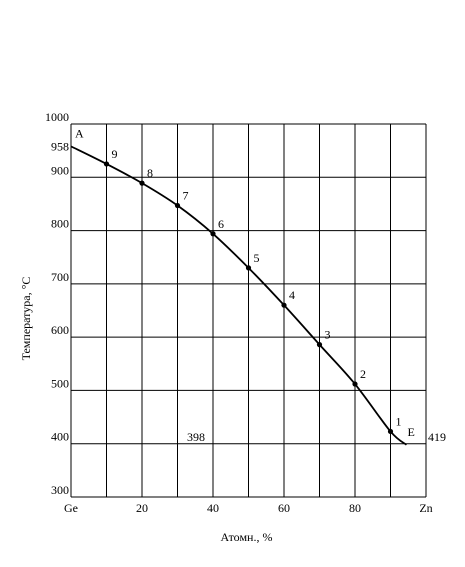 This screenshot has height=567, width=465. I want to click on point-label-3: 3, so click(328, 335).